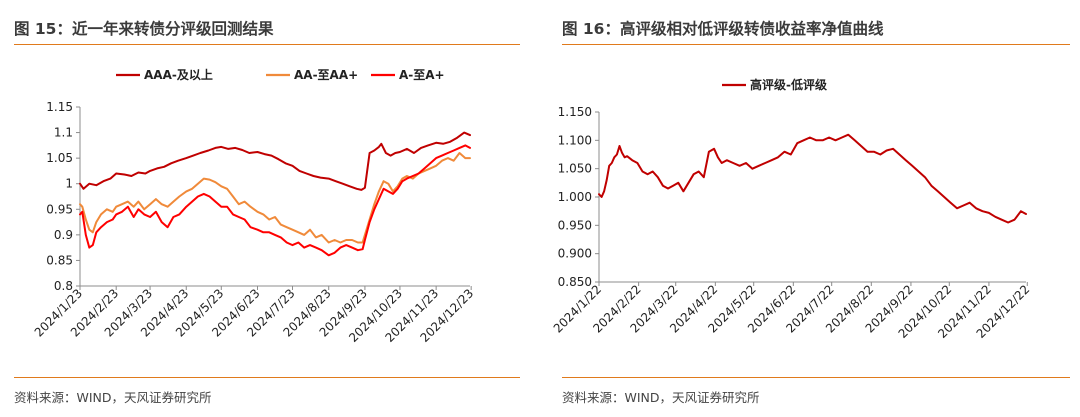 This screenshot has height=417, width=1080. What do you see at coordinates (326, 75) in the screenshot?
I see `left-legend-label-2: AA-至AA+` at bounding box center [326, 75].